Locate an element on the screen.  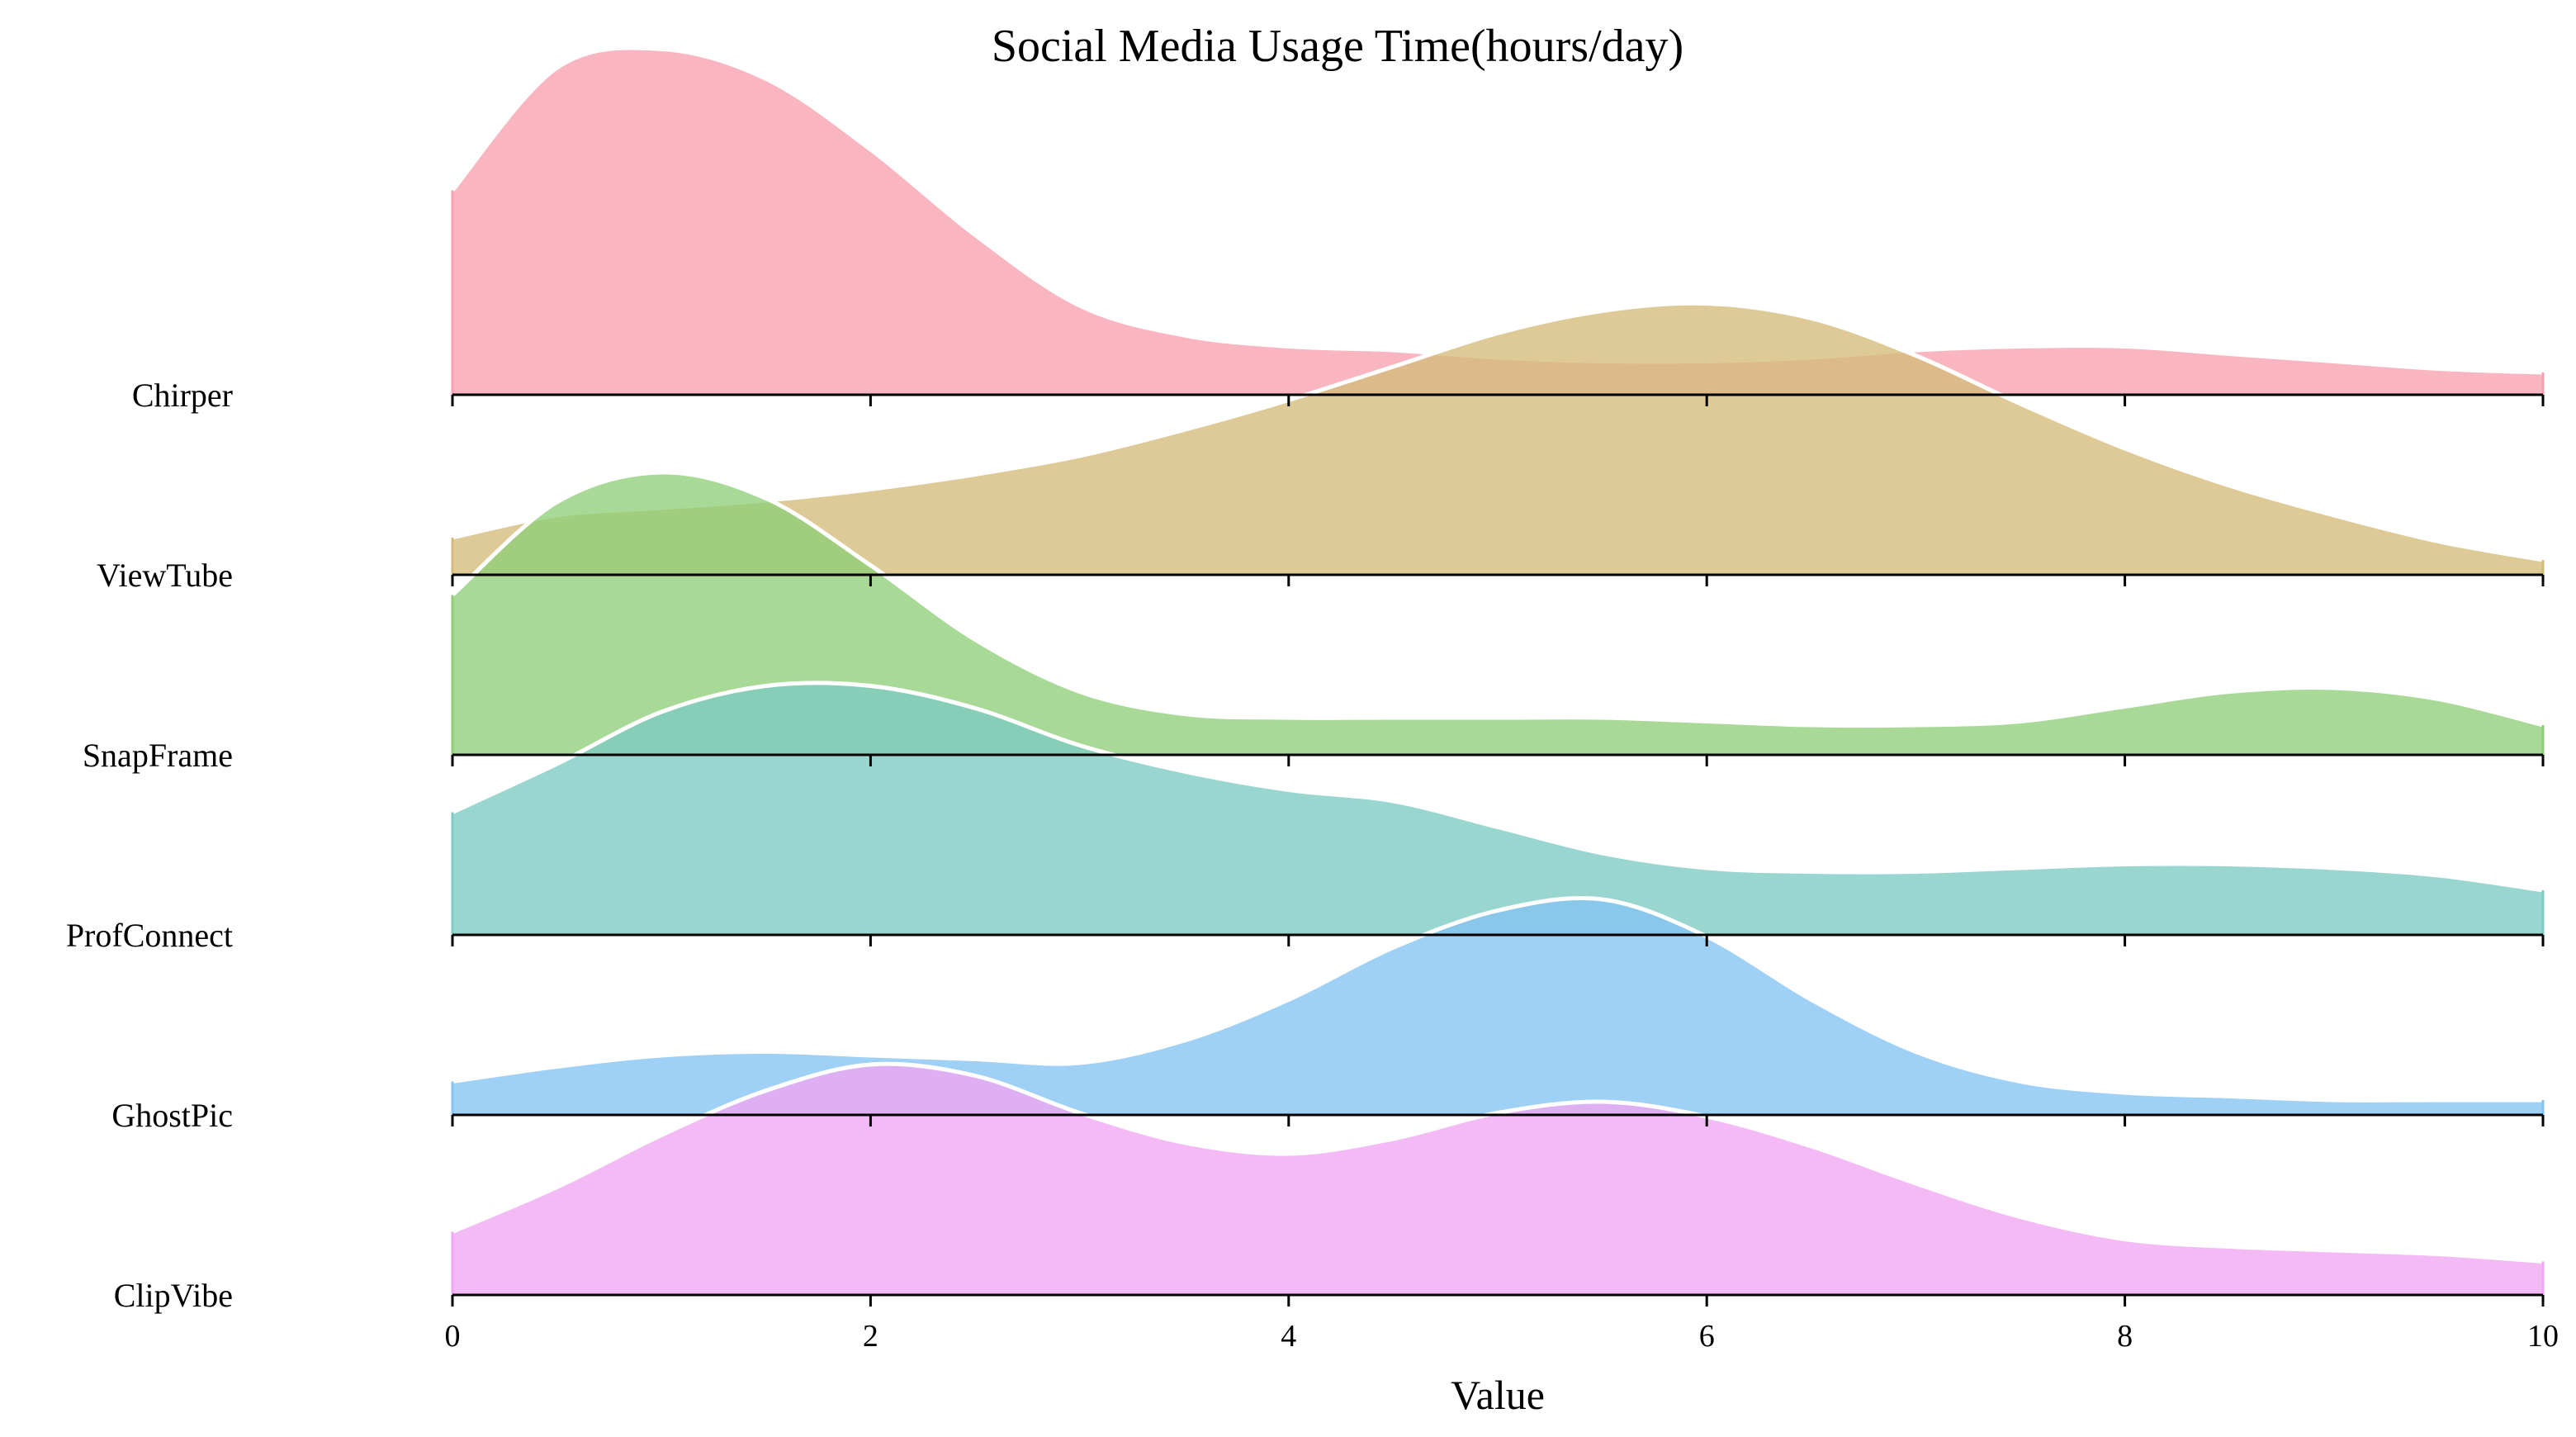
density-area-profconnect is located at coordinates (1497, 809).